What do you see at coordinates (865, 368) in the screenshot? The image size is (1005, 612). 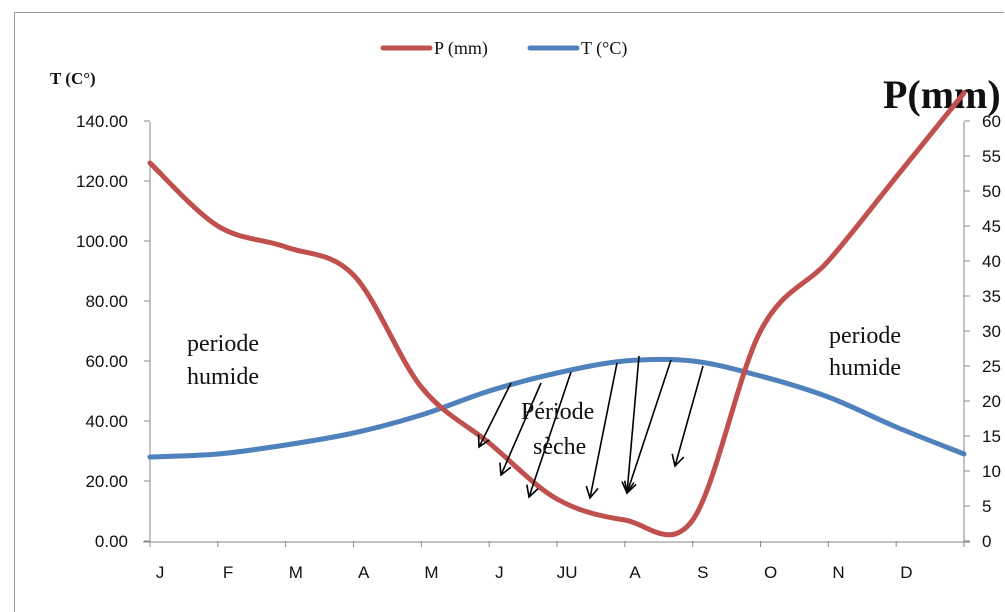 I see `humid-right-line-2: humide` at bounding box center [865, 368].